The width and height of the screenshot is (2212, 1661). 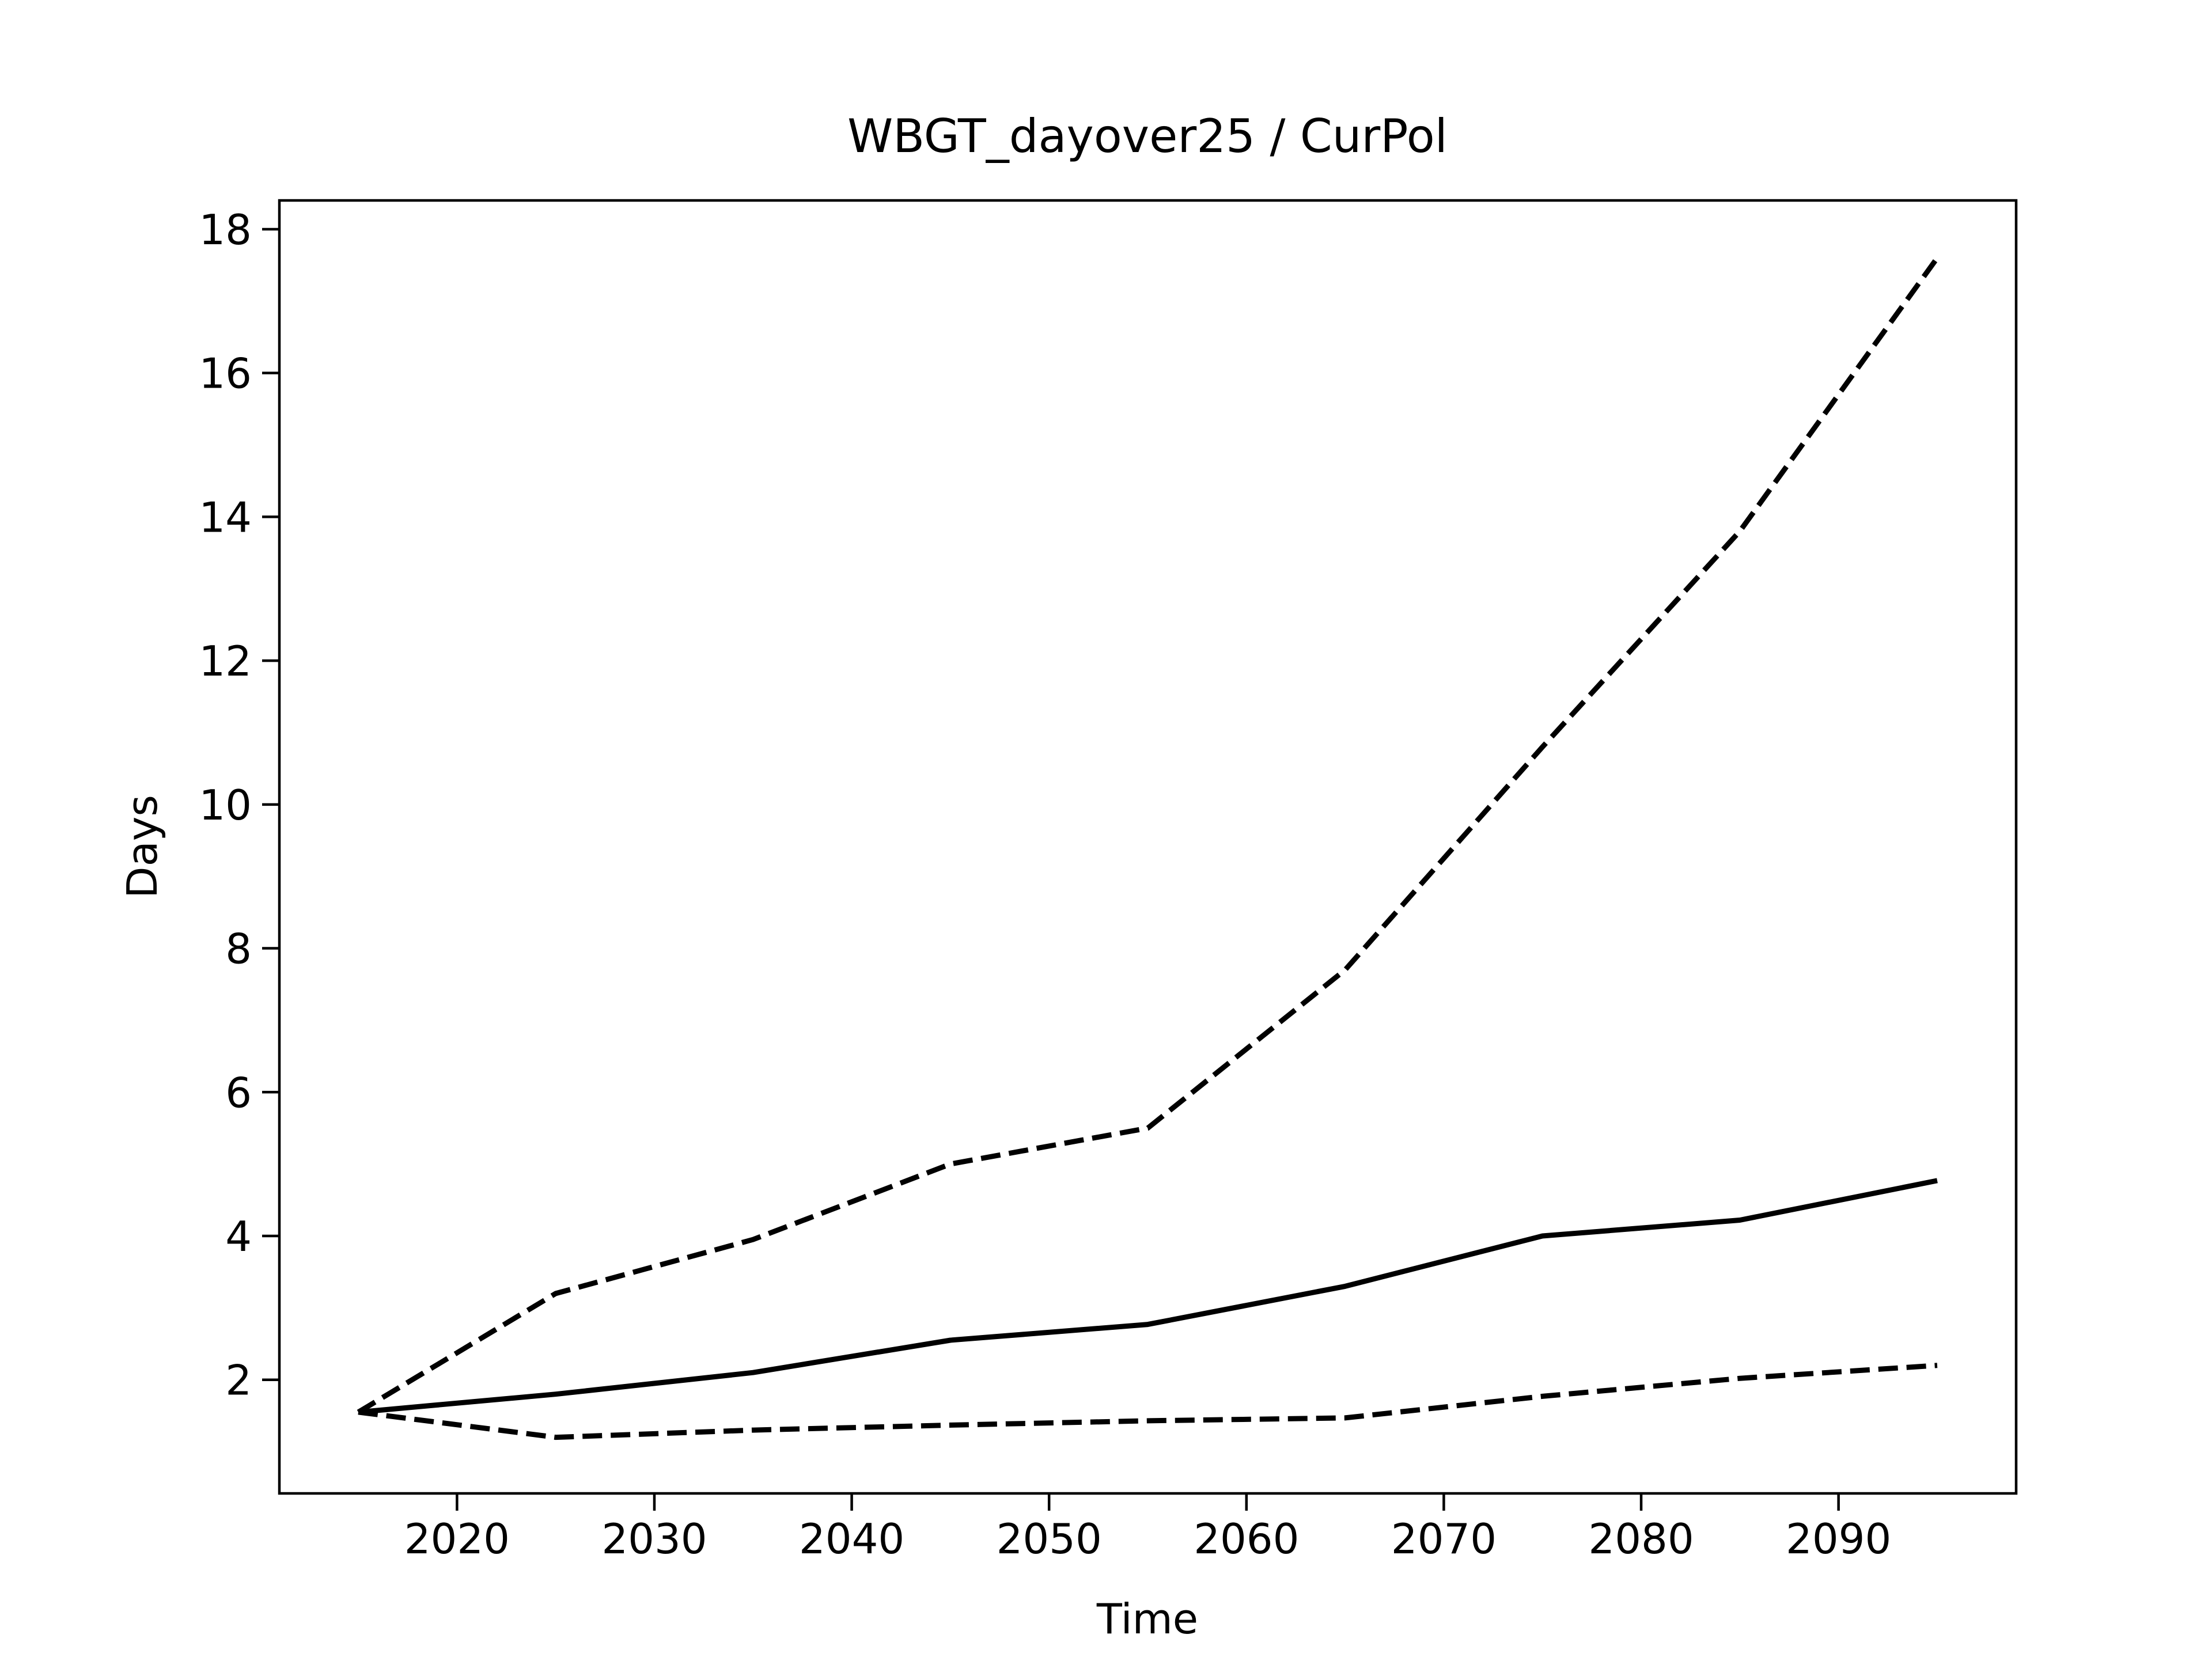 What do you see at coordinates (238, 1092) in the screenshot?
I see `y-tick-label: 6` at bounding box center [238, 1092].